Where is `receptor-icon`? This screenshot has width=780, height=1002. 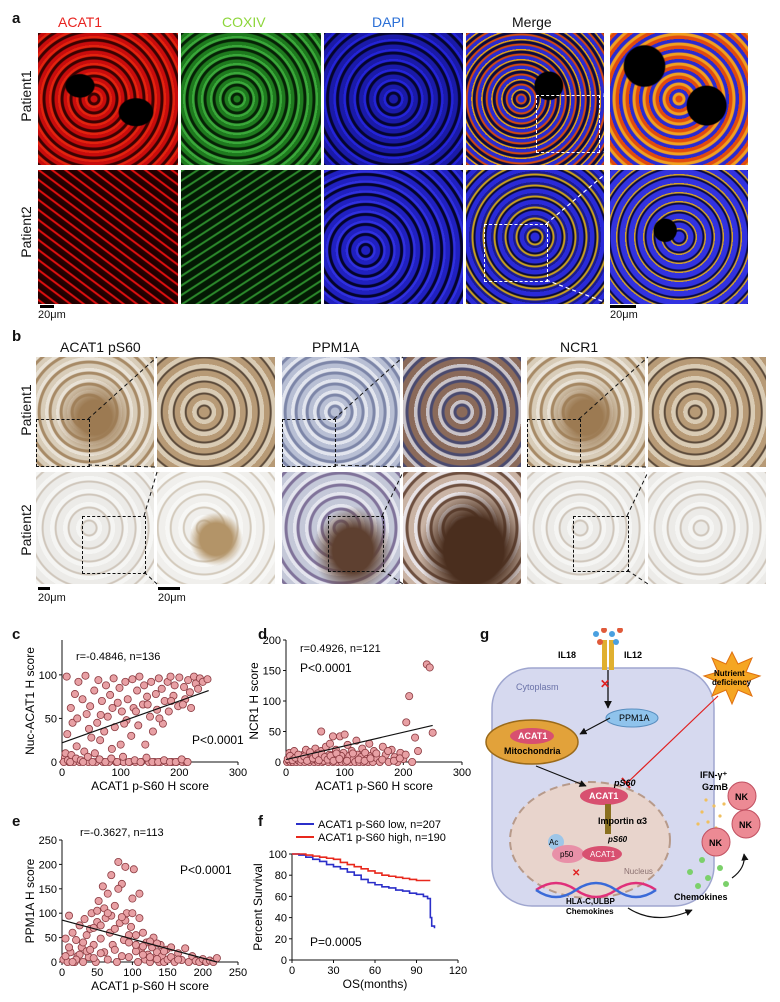 receptor-icon is located at coordinates (608, 649).